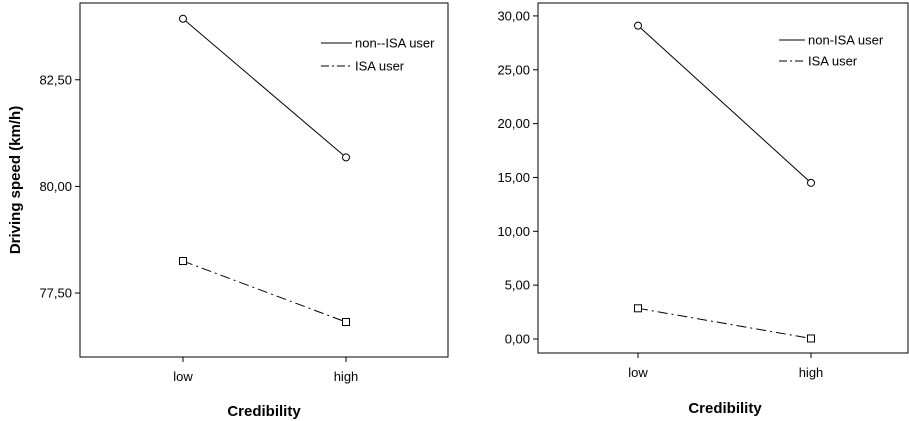 This screenshot has width=909, height=421. Describe the element at coordinates (513, 177) in the screenshot. I see `y-tick-label: 15,00` at that location.